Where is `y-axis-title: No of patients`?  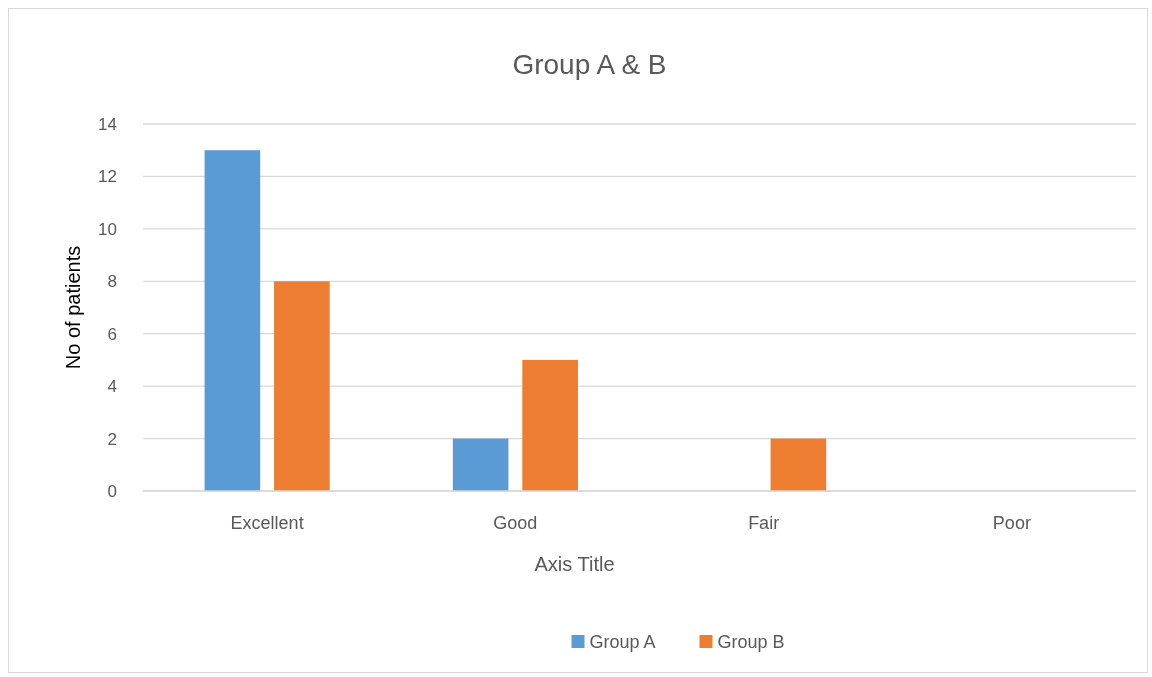 y-axis-title: No of patients is located at coordinates (73, 307).